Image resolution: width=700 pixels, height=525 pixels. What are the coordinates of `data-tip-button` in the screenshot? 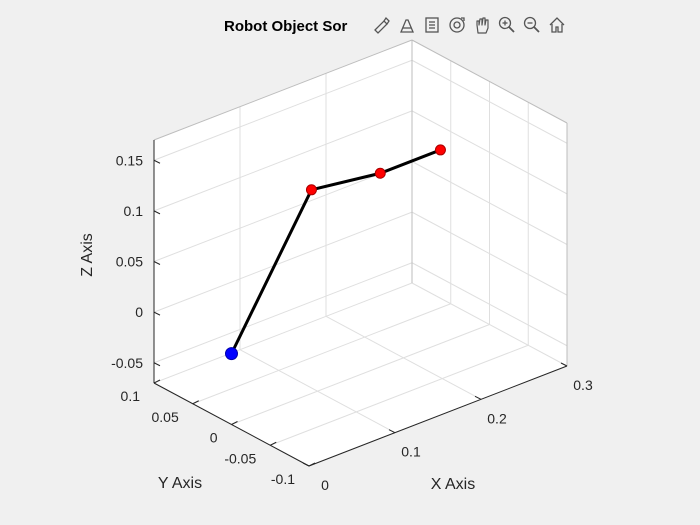 It's located at (407, 25).